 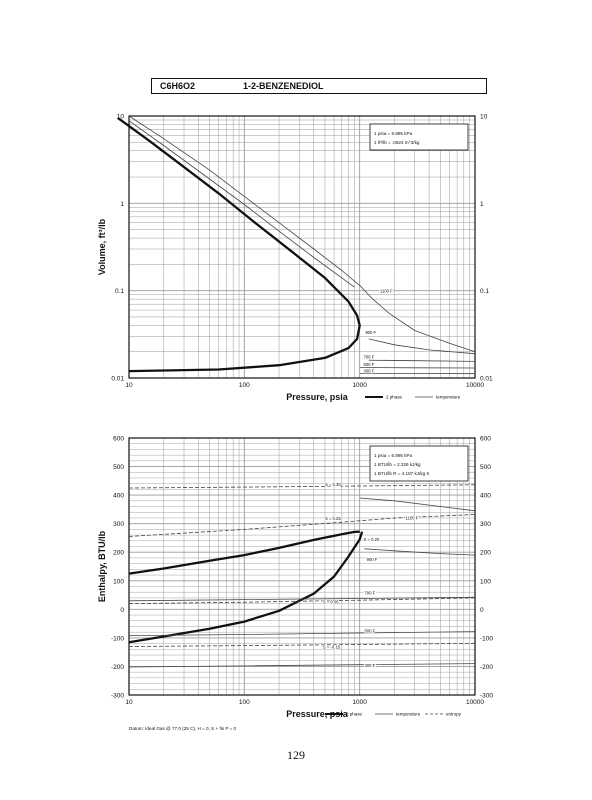 What do you see at coordinates (482, 610) in the screenshot?
I see `y-tick-label-right: 0` at bounding box center [482, 610].